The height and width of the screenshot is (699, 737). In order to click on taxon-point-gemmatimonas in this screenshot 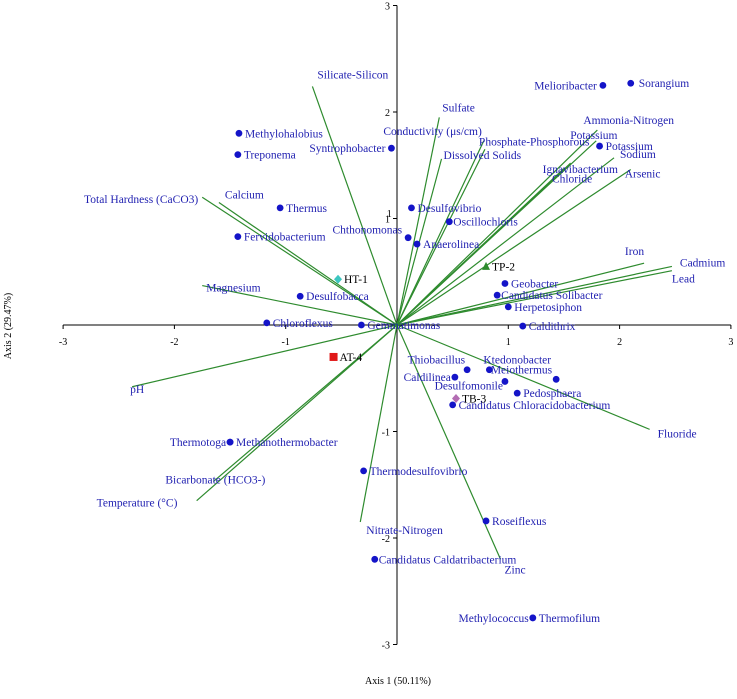, I will do `click(361, 325)`.